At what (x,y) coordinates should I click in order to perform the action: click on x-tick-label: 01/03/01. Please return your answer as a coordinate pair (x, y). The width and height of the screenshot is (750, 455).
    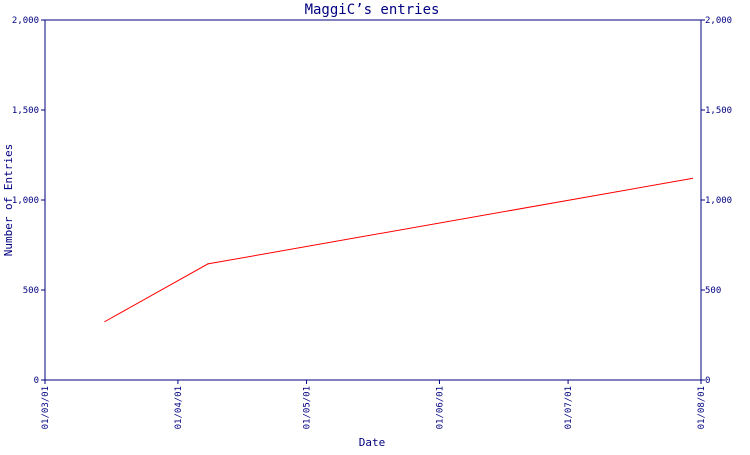
    Looking at the image, I should click on (46, 407).